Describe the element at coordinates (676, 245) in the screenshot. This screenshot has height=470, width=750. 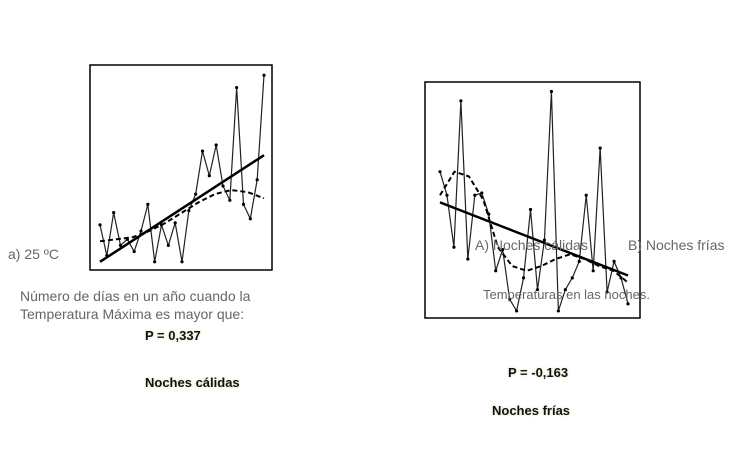
I see `option: B) Noches frías` at that location.